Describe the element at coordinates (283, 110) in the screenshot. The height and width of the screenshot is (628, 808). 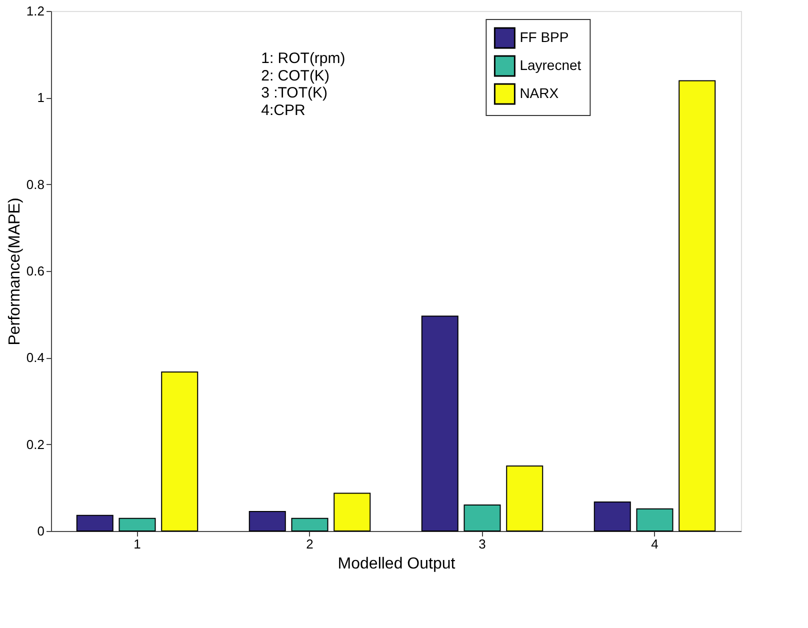
I see `annotation: 4:CPR` at that location.